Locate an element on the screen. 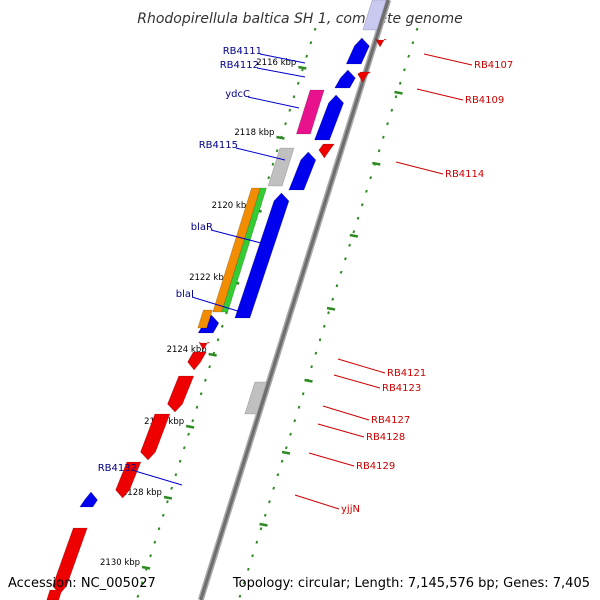  gene-ydcc is located at coordinates (329, 117).